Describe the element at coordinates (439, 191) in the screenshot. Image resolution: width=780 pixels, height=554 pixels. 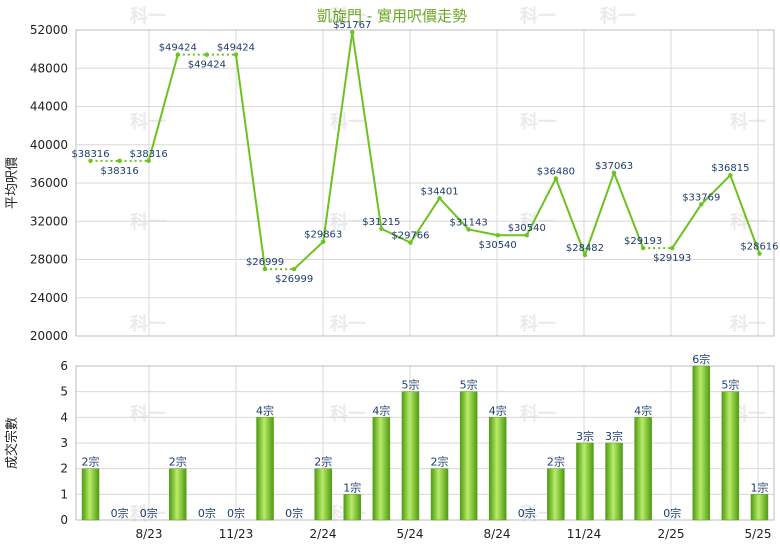
I see `price-data-label: $34401` at that location.